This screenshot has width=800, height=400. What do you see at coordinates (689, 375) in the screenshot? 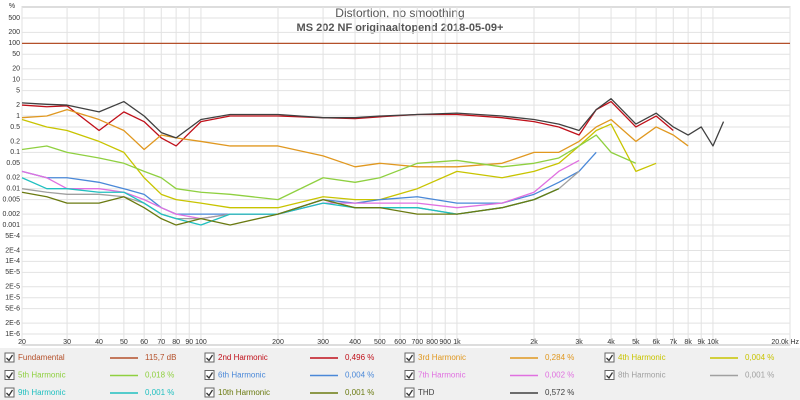
I see `legend-entry: 8th Harmonic 0,001 %` at bounding box center [689, 375].